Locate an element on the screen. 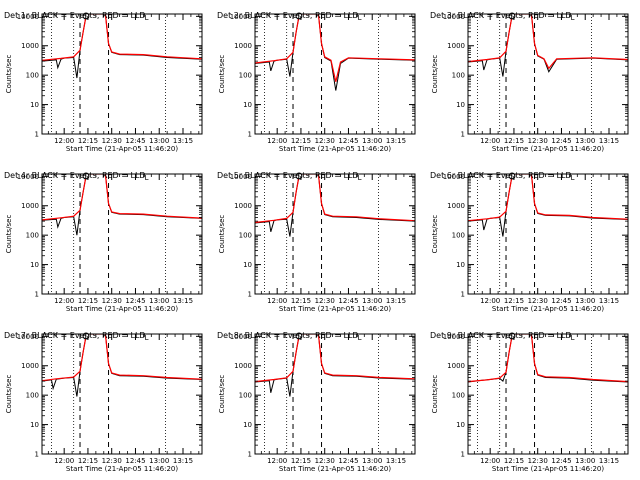 Image resolution: width=640 pixels, height=480 pixels. chart-title: Det 3r BLACK = Events, RED = LLD is located at coordinates (501, 15).